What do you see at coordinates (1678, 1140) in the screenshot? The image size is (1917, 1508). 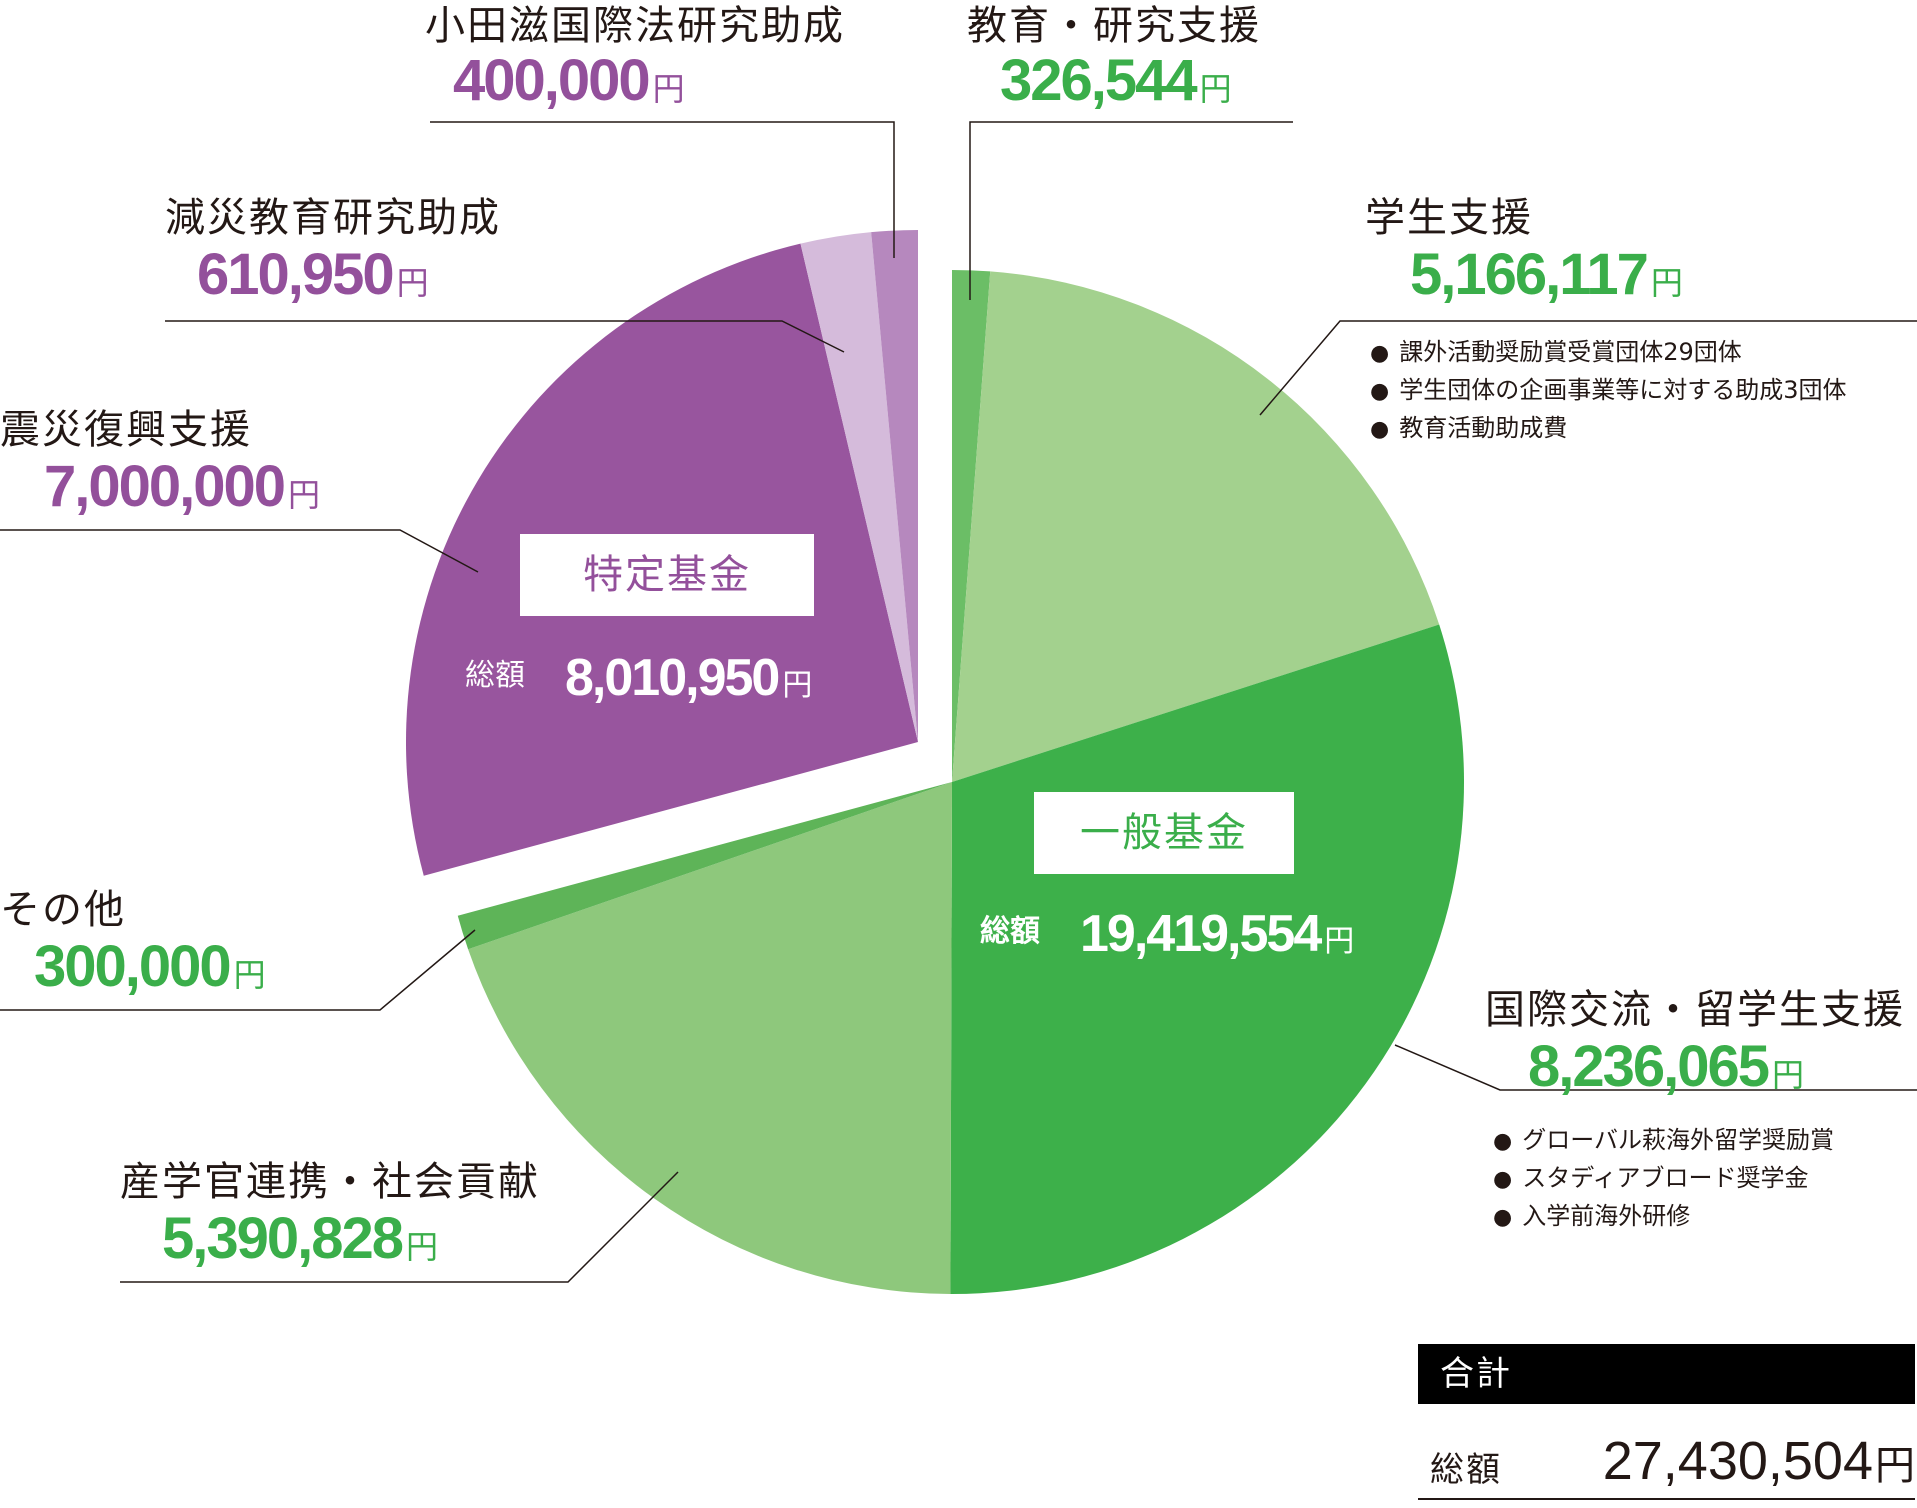 I see `intl-detail-text: グローバル萩海外留学奨励賞` at bounding box center [1678, 1140].